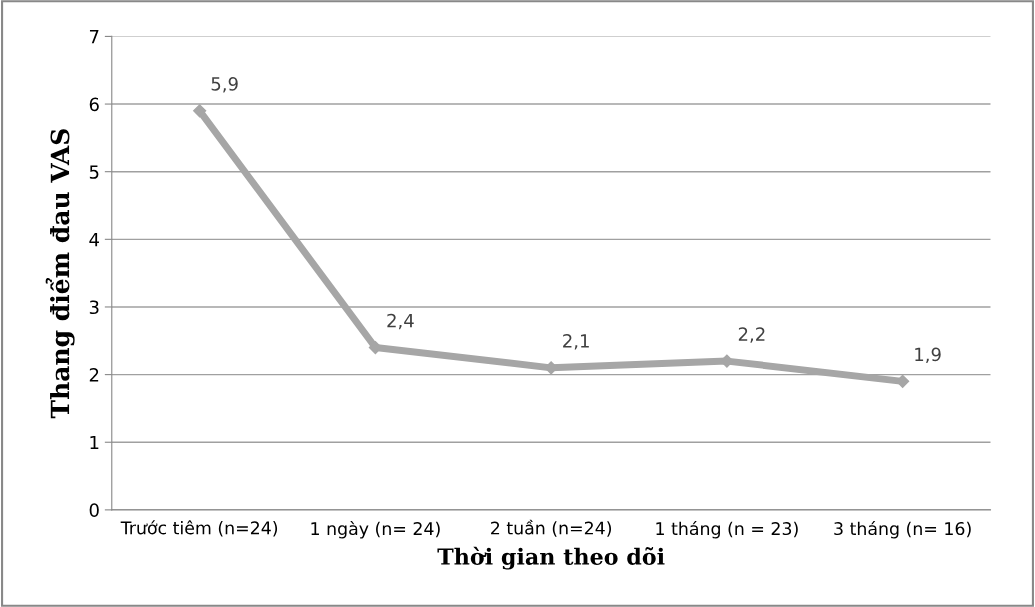 This screenshot has height=607, width=1035. Describe the element at coordinates (576, 342) in the screenshot. I see `data-label: 2,1` at that location.